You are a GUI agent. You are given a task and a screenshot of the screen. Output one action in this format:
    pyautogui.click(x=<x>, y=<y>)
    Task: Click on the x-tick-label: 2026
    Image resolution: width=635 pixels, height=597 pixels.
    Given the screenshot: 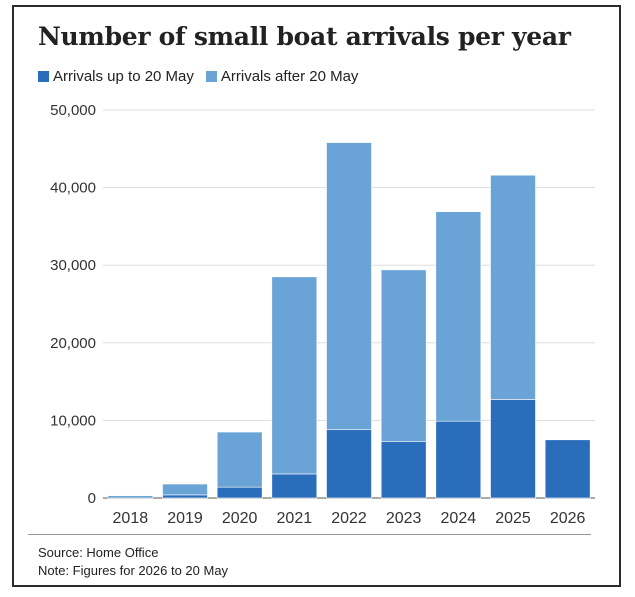 What is the action you would take?
    pyautogui.click(x=568, y=518)
    